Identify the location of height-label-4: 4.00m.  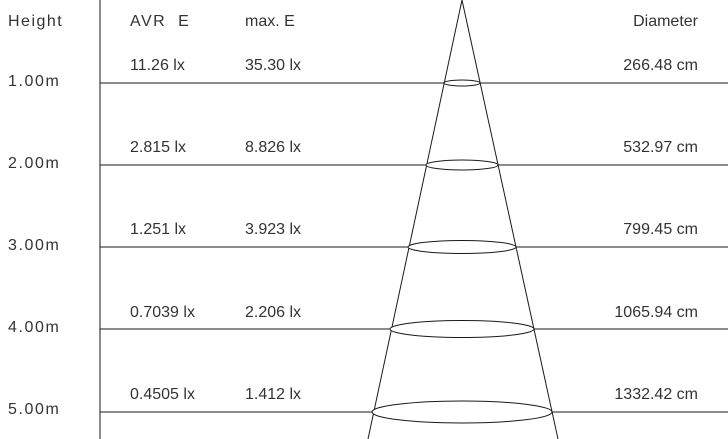
(34, 327).